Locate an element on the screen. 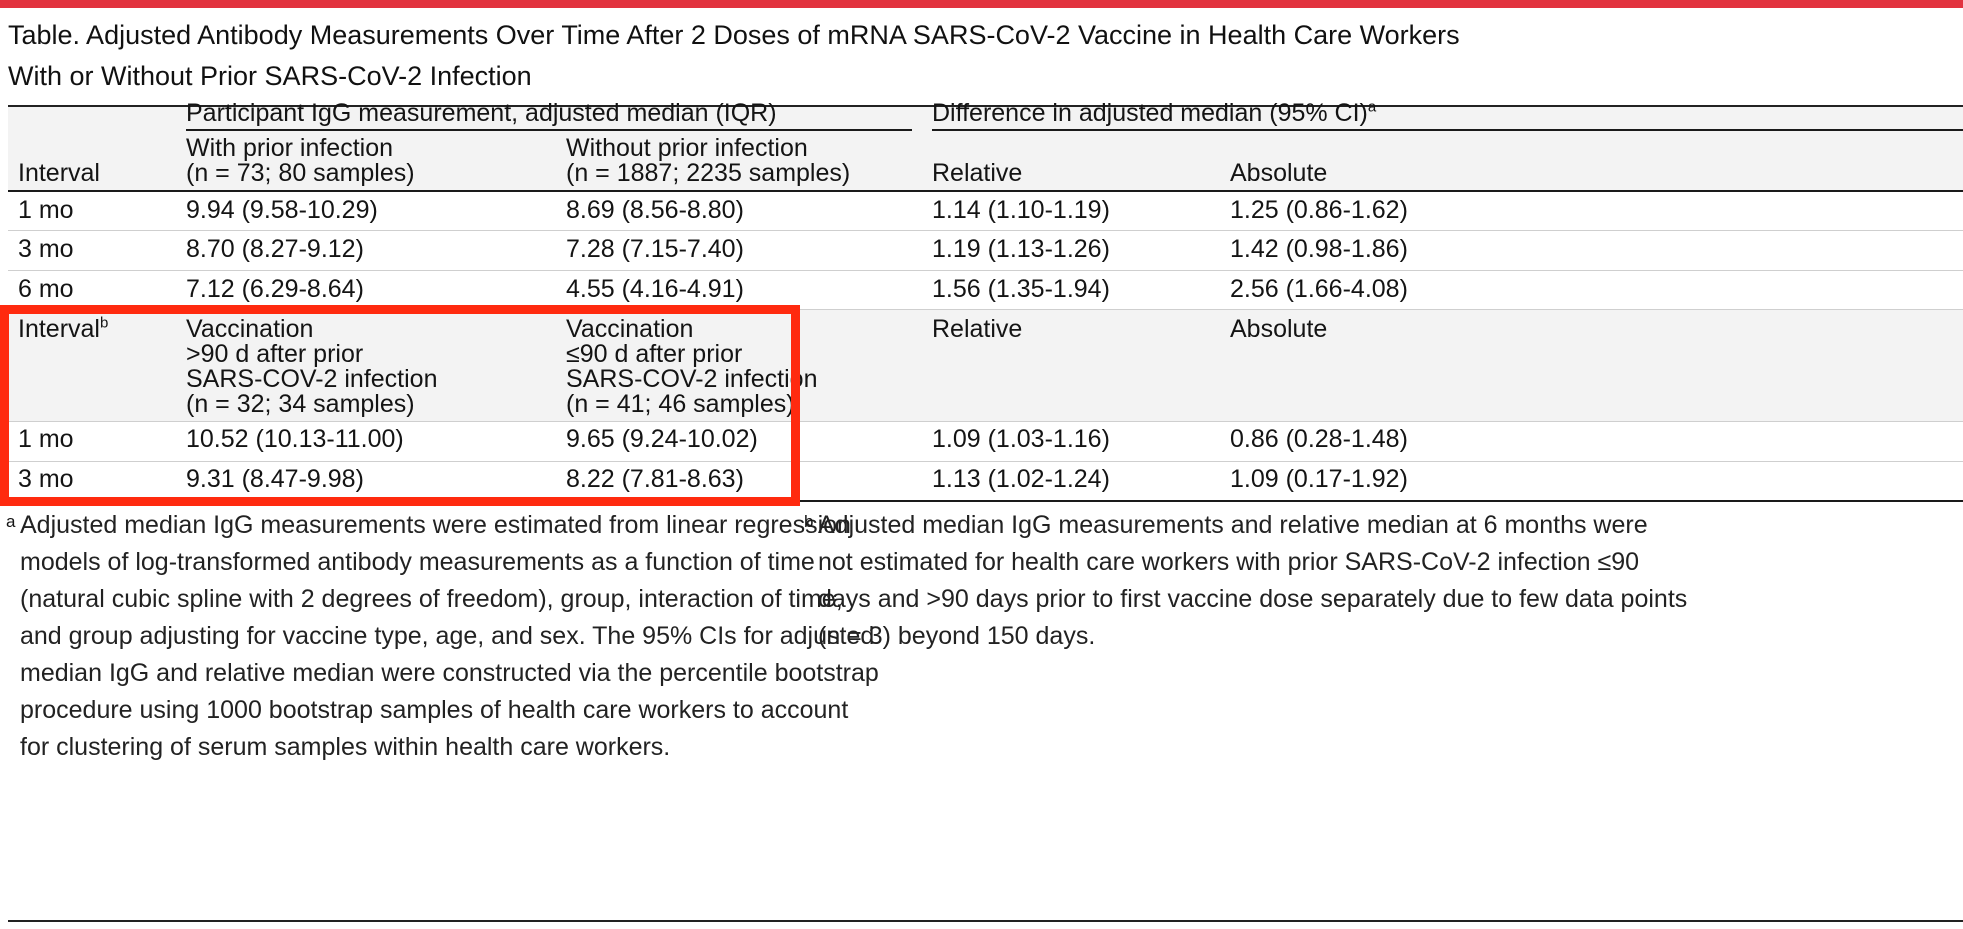 The width and height of the screenshot is (1963, 929). page-bottom-rule is located at coordinates (985, 921).